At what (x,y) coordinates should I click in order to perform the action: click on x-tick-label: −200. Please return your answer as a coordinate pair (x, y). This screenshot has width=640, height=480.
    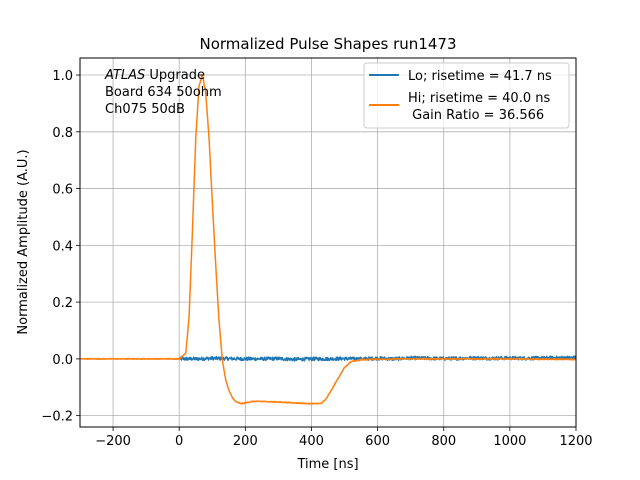
    Looking at the image, I should click on (113, 441).